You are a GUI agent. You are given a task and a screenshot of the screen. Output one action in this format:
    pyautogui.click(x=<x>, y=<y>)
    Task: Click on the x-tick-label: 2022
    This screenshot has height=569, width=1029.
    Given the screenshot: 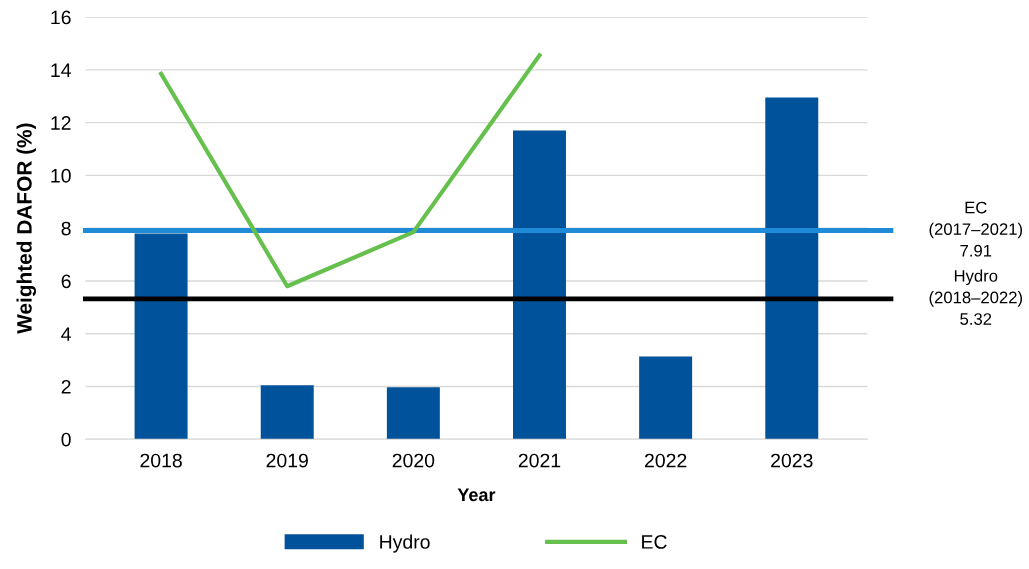 What is the action you would take?
    pyautogui.click(x=665, y=460)
    